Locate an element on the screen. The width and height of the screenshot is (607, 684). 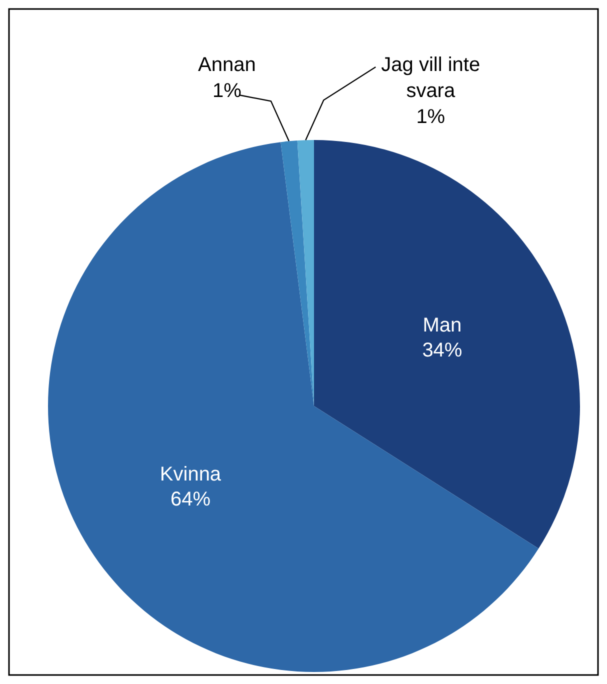
slice-label: Kvinna is located at coordinates (191, 474).